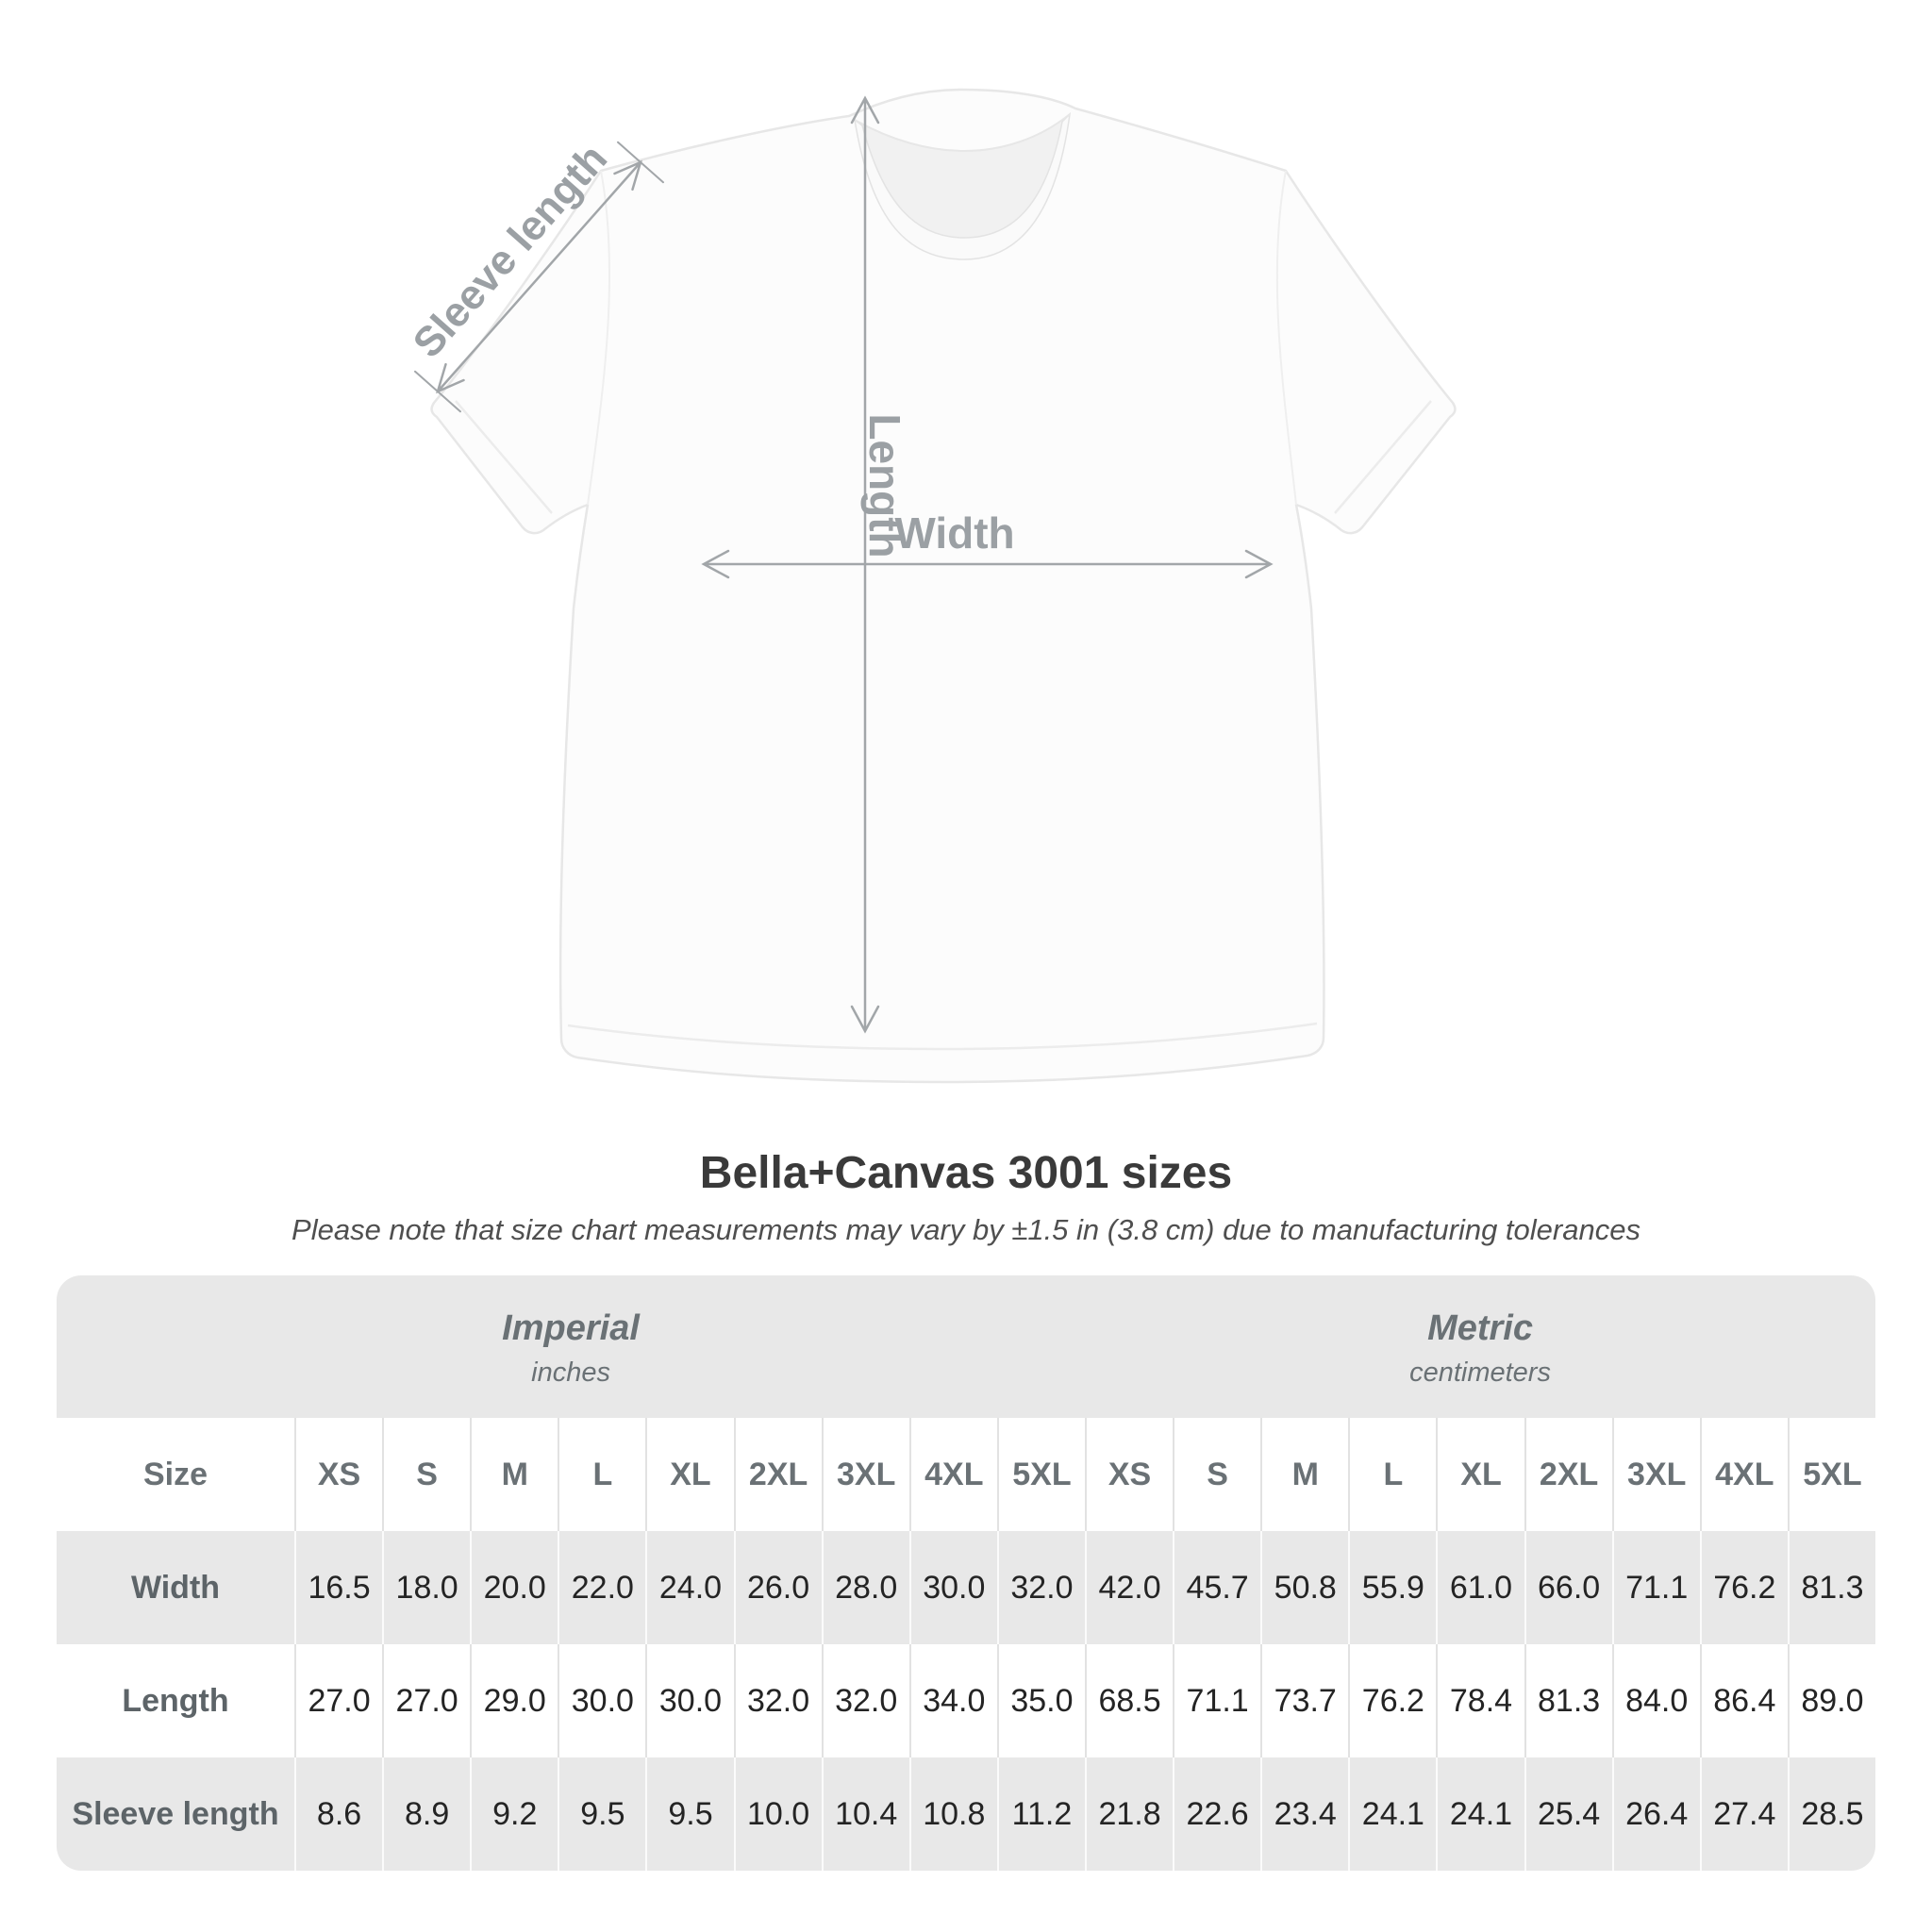  Describe the element at coordinates (1568, 1588) in the screenshot. I see `metric-value: 66.0` at that location.